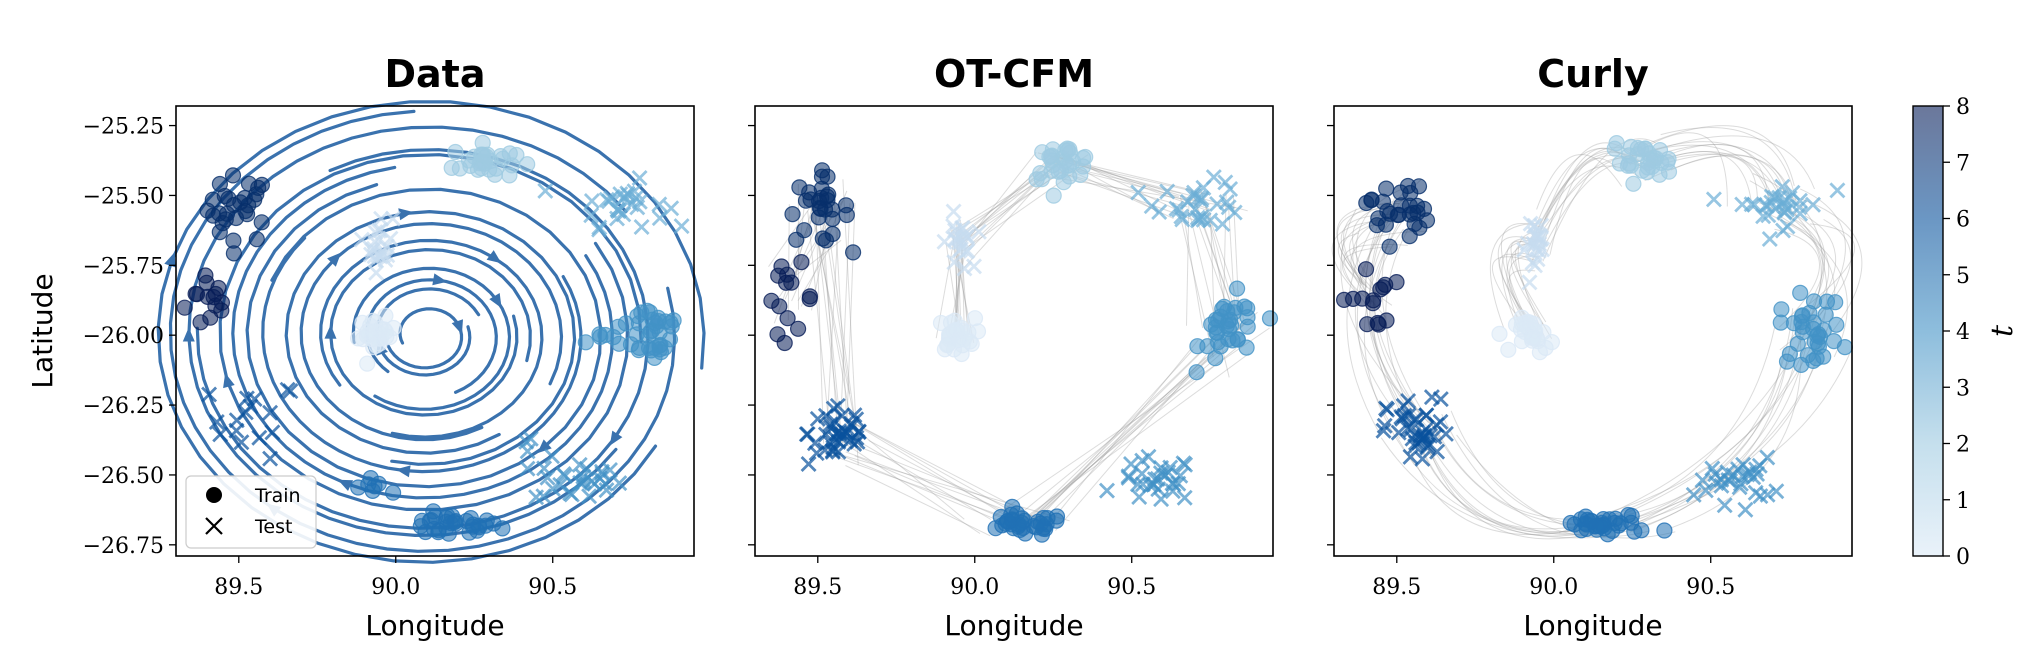 Image resolution: width=2034 pixels, height=668 pixels. I want to click on colorbar-tick-label: 4, so click(1963, 332).